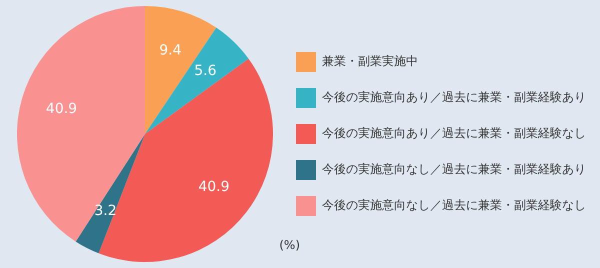 This screenshot has height=268, width=600. I want to click on legend-label: 今後の実施意向あり／過去に兼業・副業経験なし, so click(454, 133).